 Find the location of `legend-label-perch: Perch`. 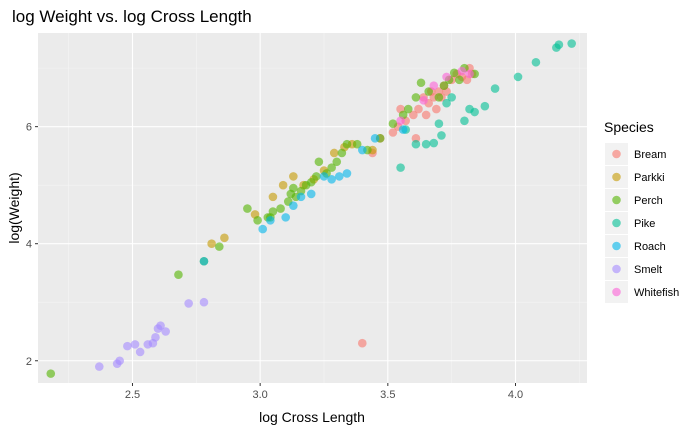

legend-label-perch: Perch is located at coordinates (648, 201).